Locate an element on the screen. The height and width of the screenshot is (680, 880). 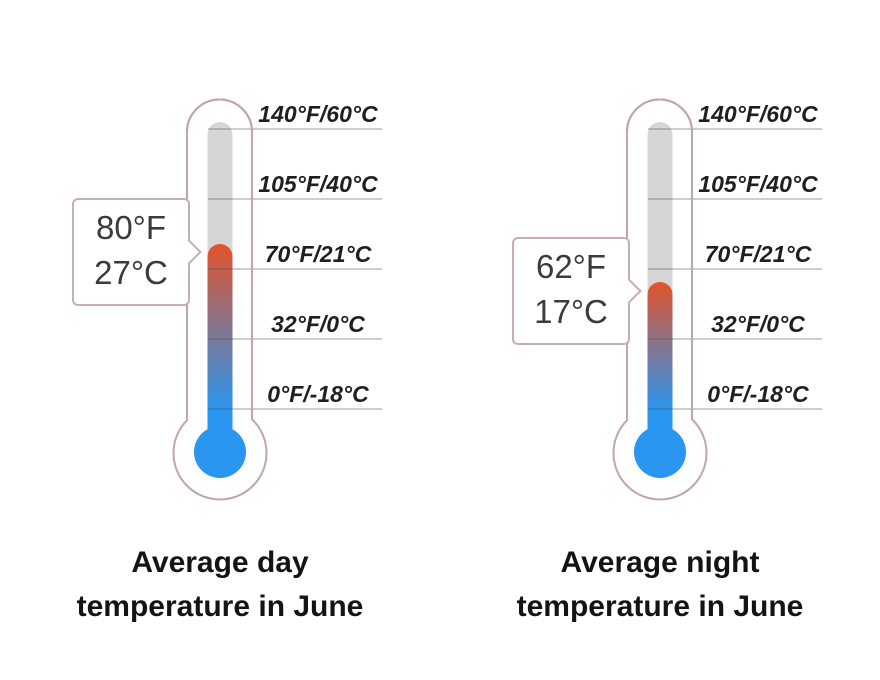
temperature-callout-night: 62°F 17°C is located at coordinates (577, 291).